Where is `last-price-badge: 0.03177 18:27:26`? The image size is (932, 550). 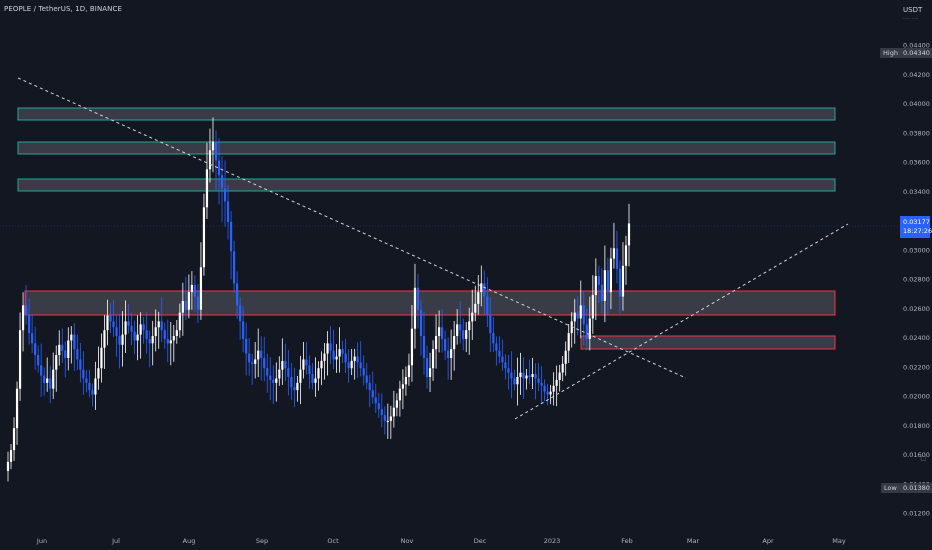 last-price-badge: 0.03177 18:27:26 is located at coordinates (916, 227).